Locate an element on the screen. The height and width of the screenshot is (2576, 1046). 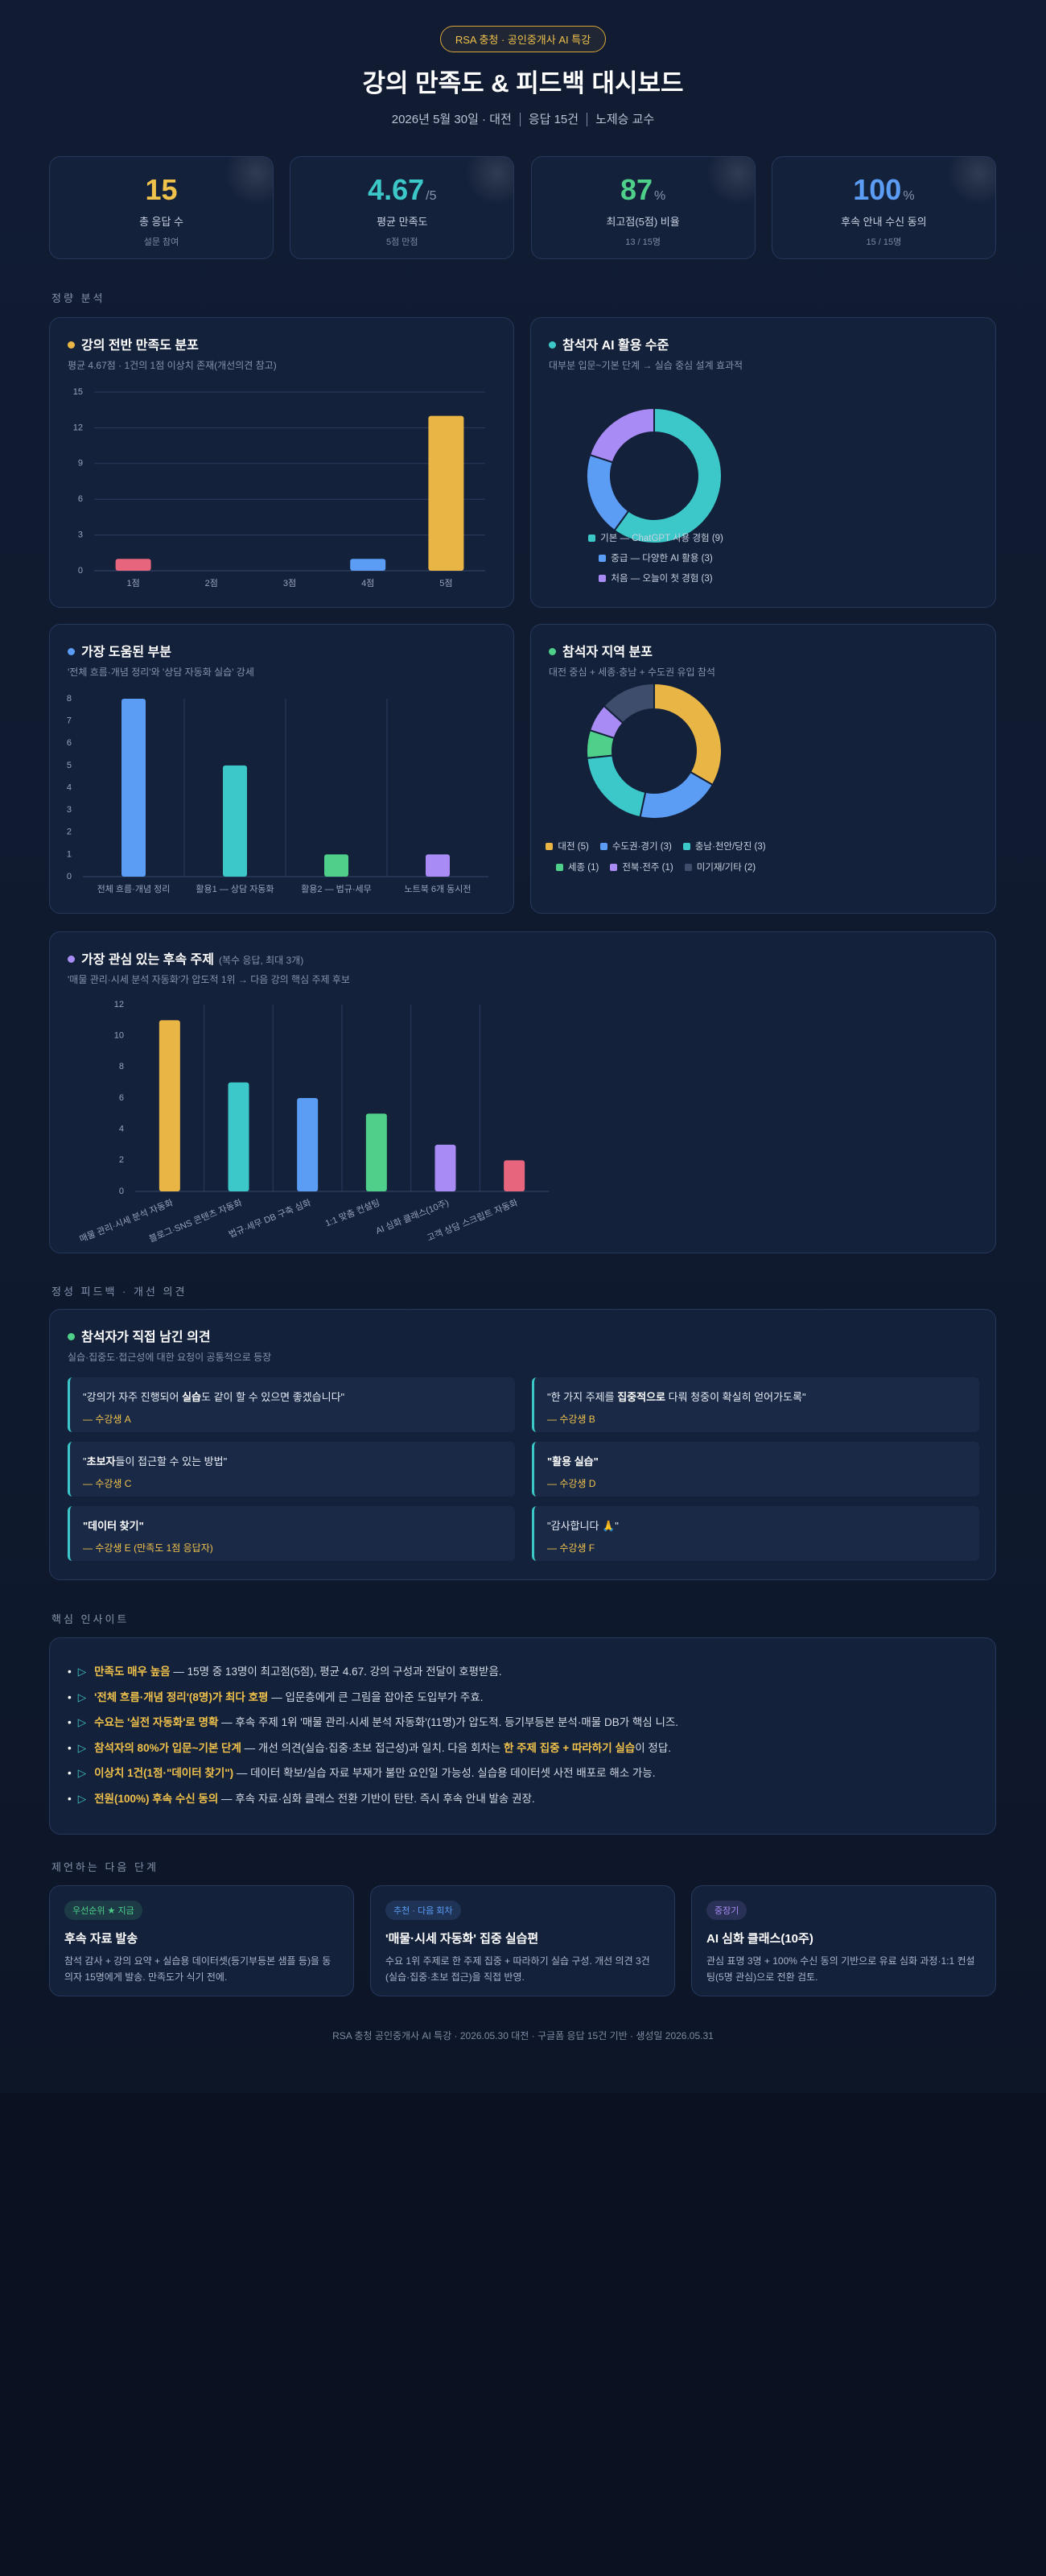
section-label: 정성 피드백 · 개선 의견 is located at coordinates (119, 1292).